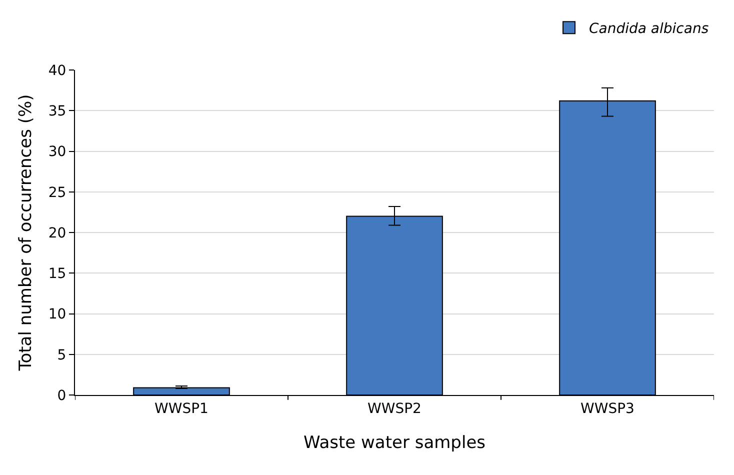  Describe the element at coordinates (57, 274) in the screenshot. I see `y-tick-label: 15` at that location.